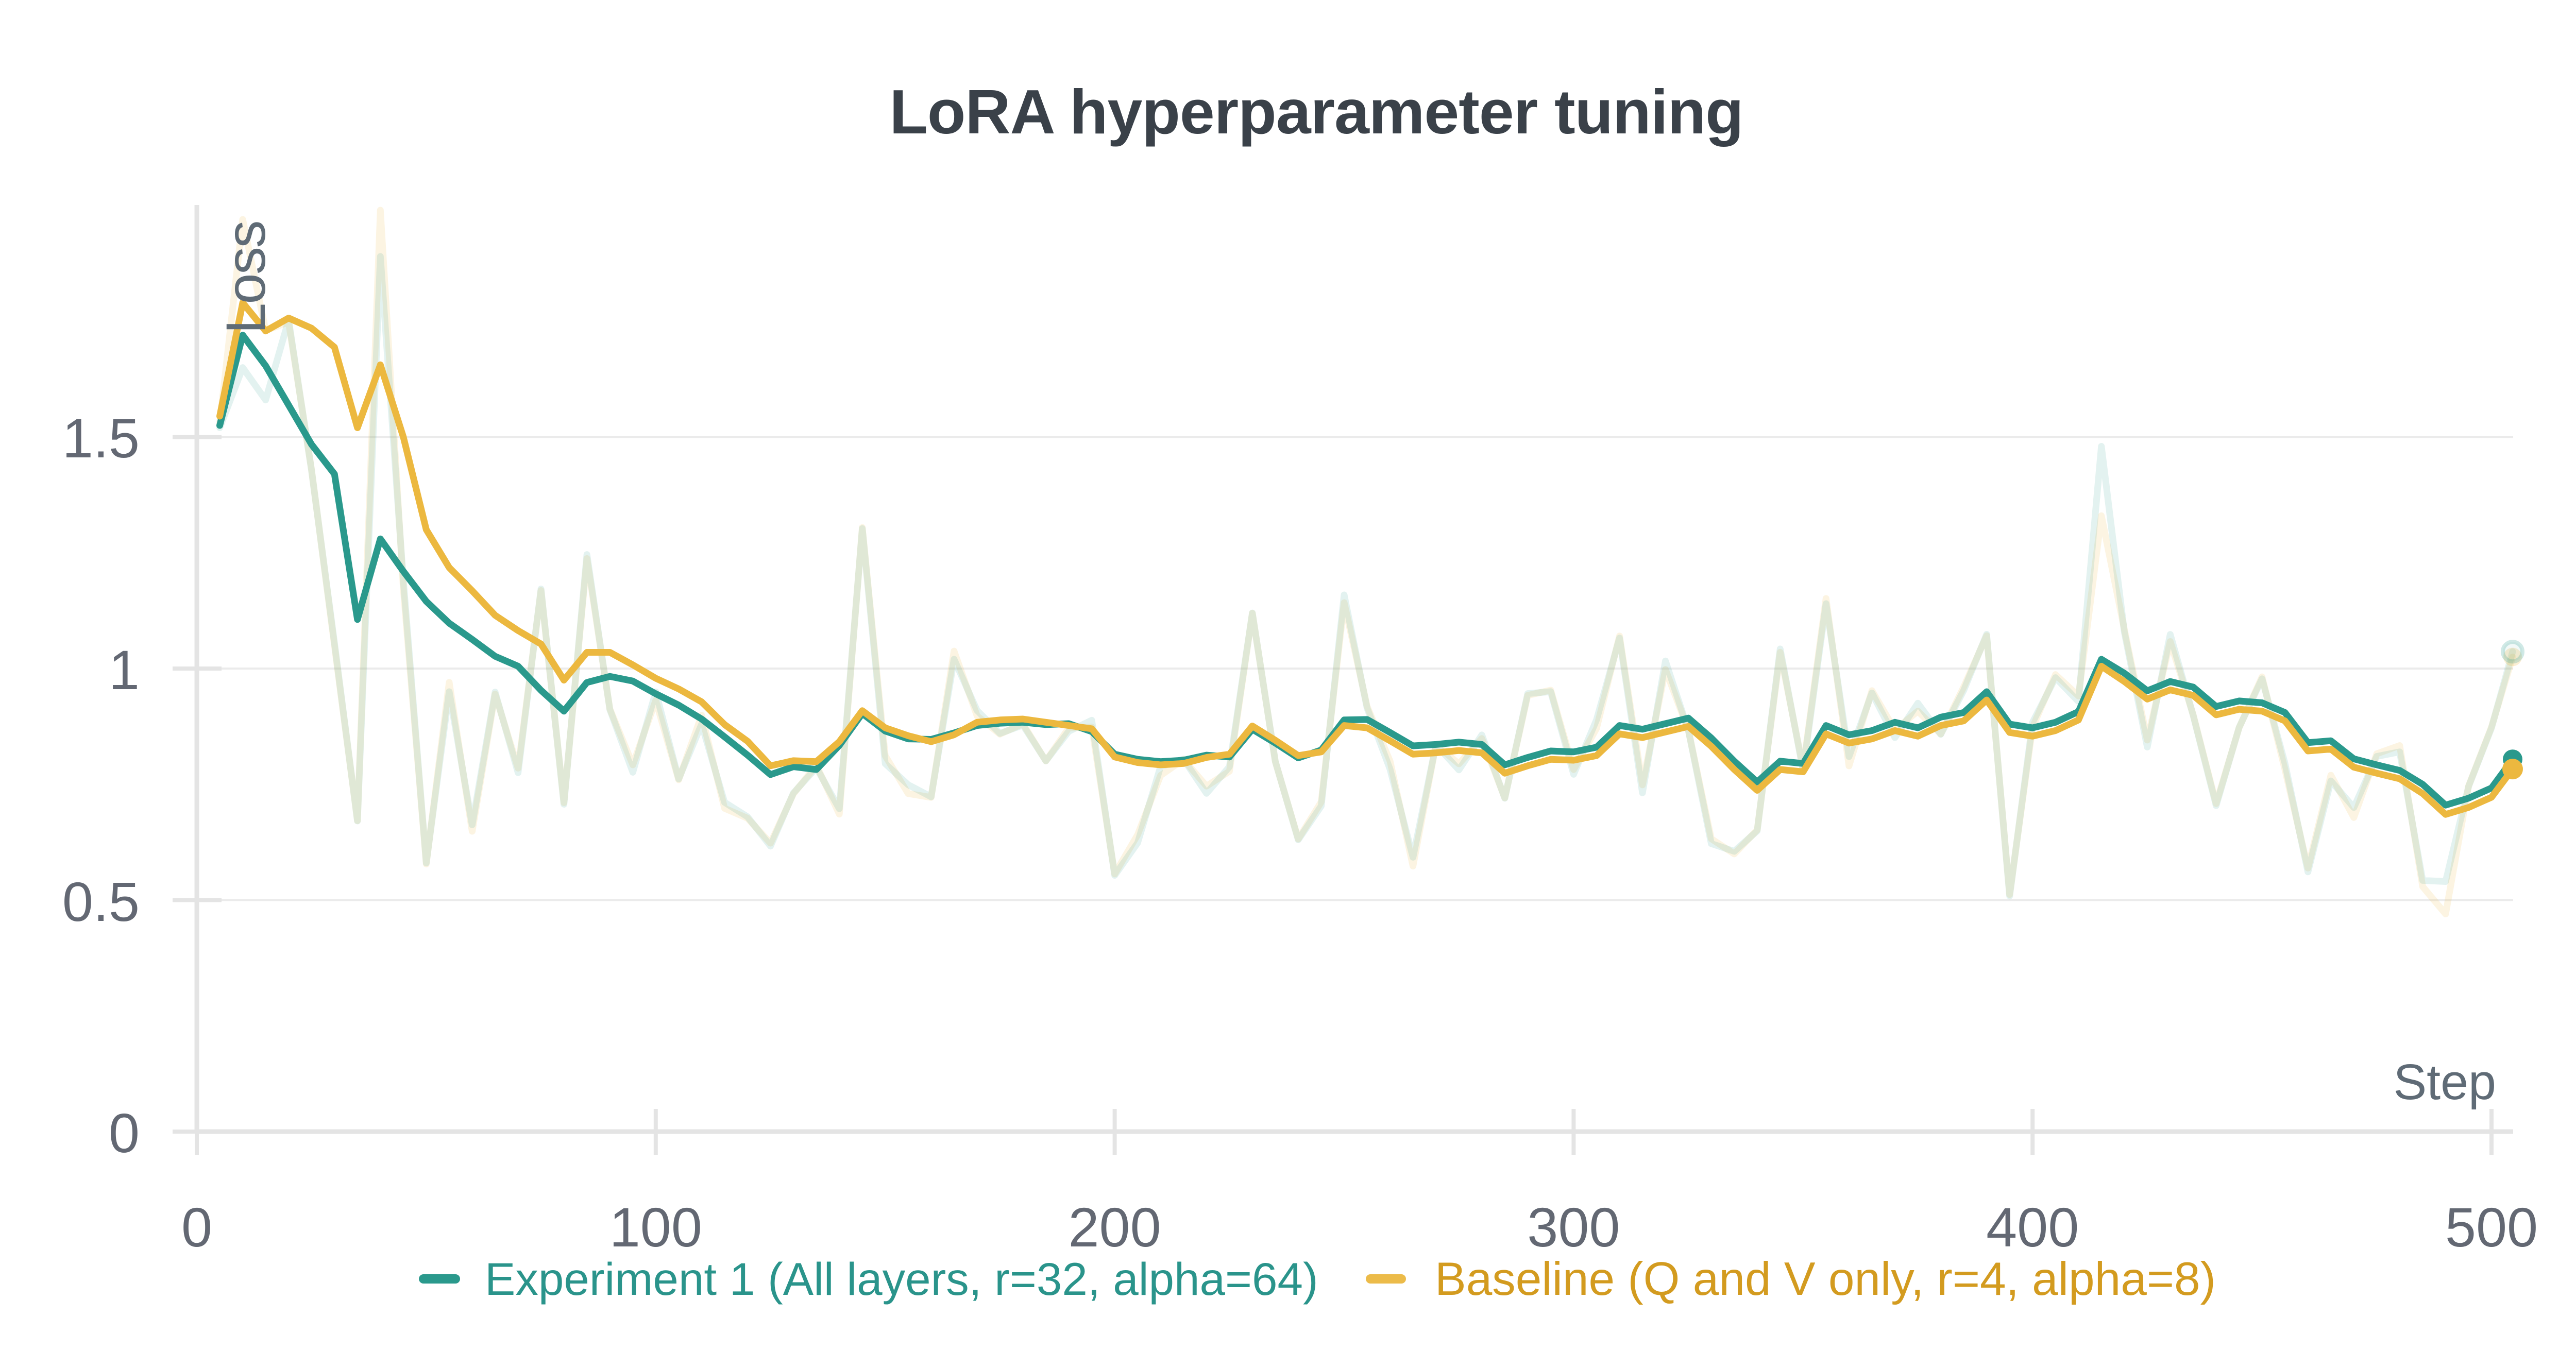 This screenshot has width=2576, height=1368. I want to click on svg-text: LoRA hyperparameter tuning, so click(1316, 112).